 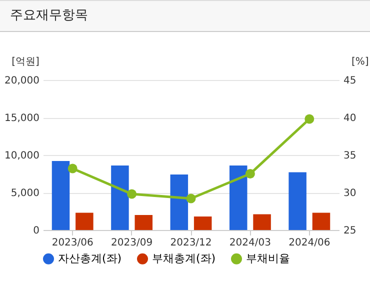 I want to click on chart-title: 주요재무항목, so click(x=185, y=16).